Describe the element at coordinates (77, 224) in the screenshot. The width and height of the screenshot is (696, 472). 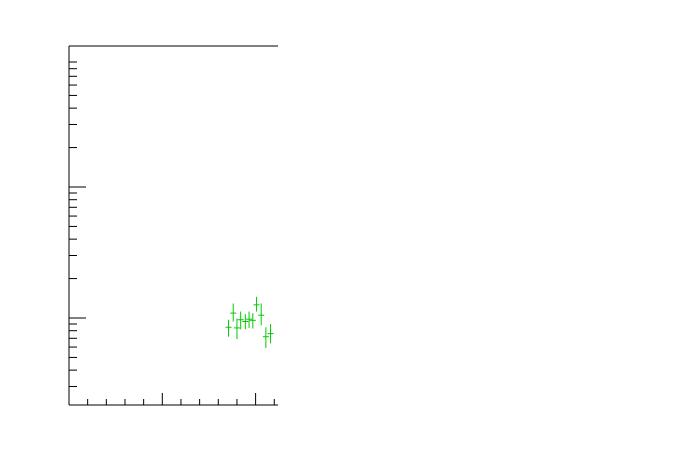
I see `y-axis-ticks` at that location.